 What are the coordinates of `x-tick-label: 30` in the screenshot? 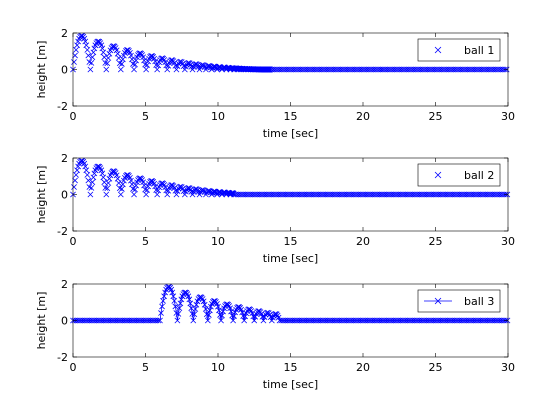 It's located at (508, 241).